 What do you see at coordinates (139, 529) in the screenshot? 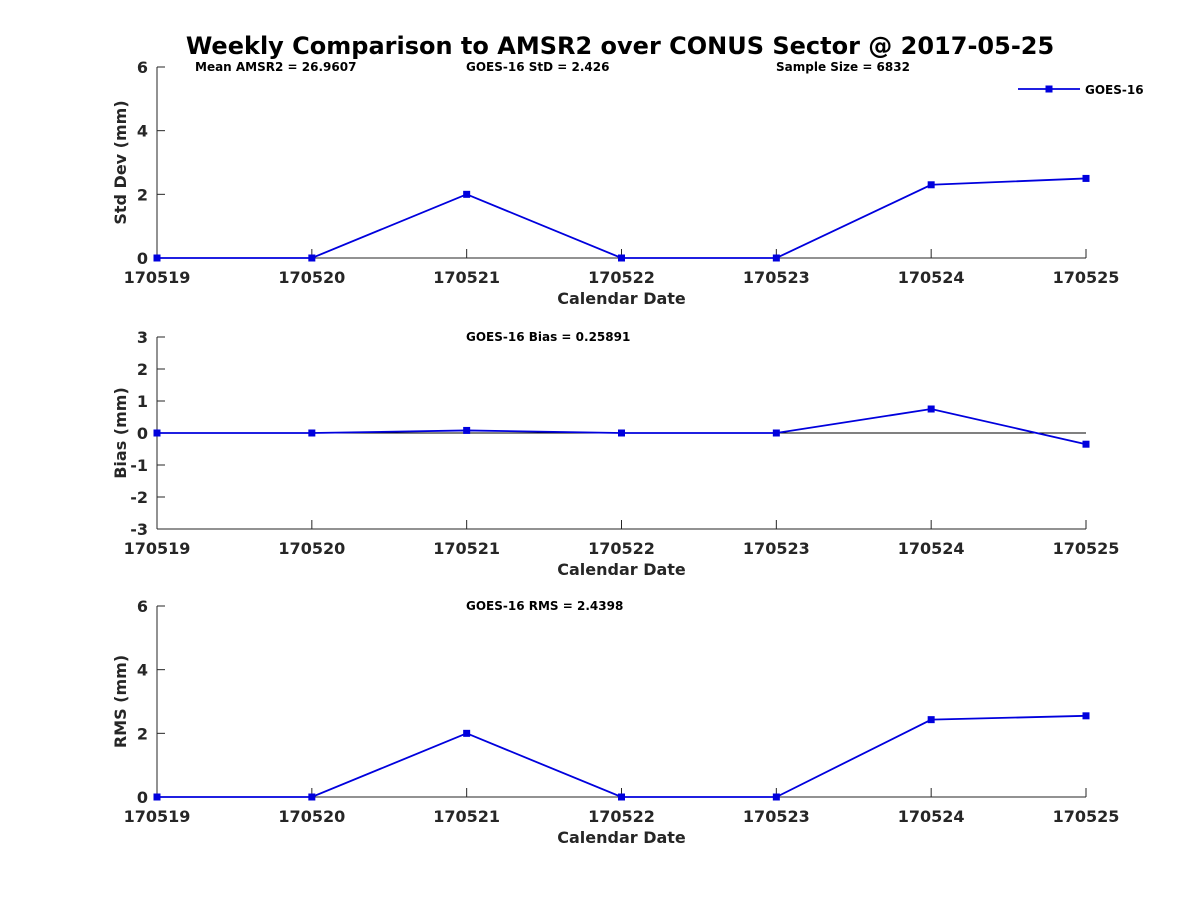
I see `y-tick-label: -3` at bounding box center [139, 529].